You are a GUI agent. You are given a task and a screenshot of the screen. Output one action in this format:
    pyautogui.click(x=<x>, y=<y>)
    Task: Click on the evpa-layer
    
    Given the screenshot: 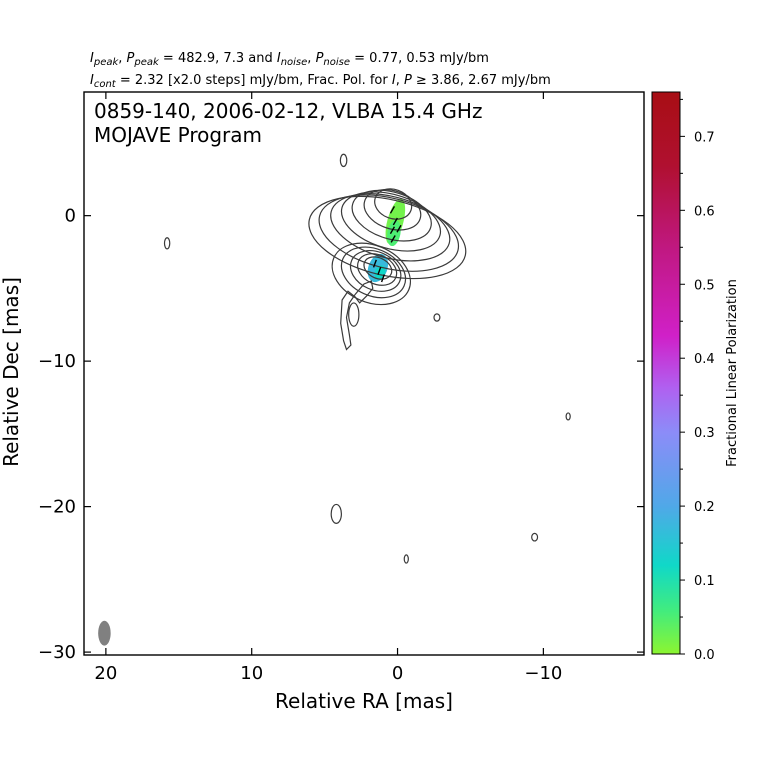 What is the action you would take?
    pyautogui.click(x=387, y=244)
    